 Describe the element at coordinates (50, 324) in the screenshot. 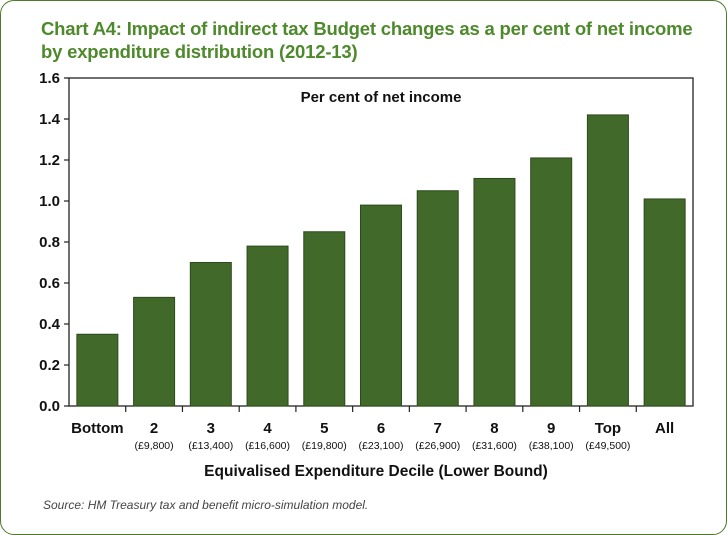

I see `y-tick-label: 0.4` at that location.